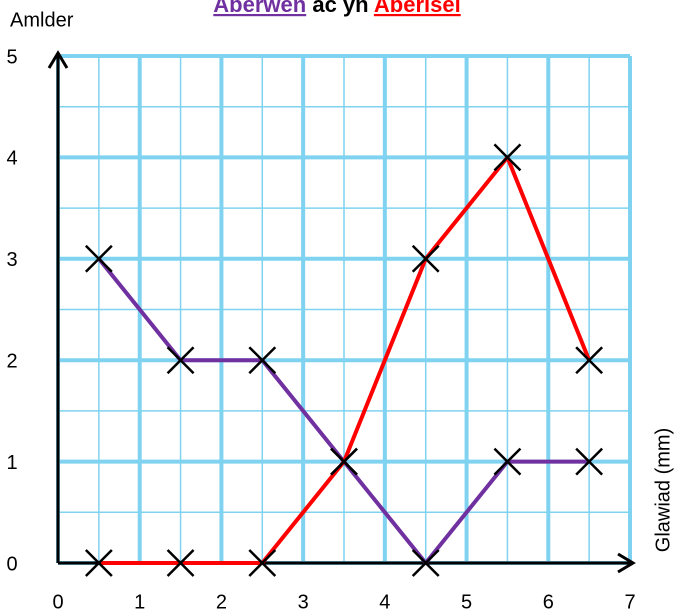  I want to click on y-tick-label: 4, so click(11, 159).